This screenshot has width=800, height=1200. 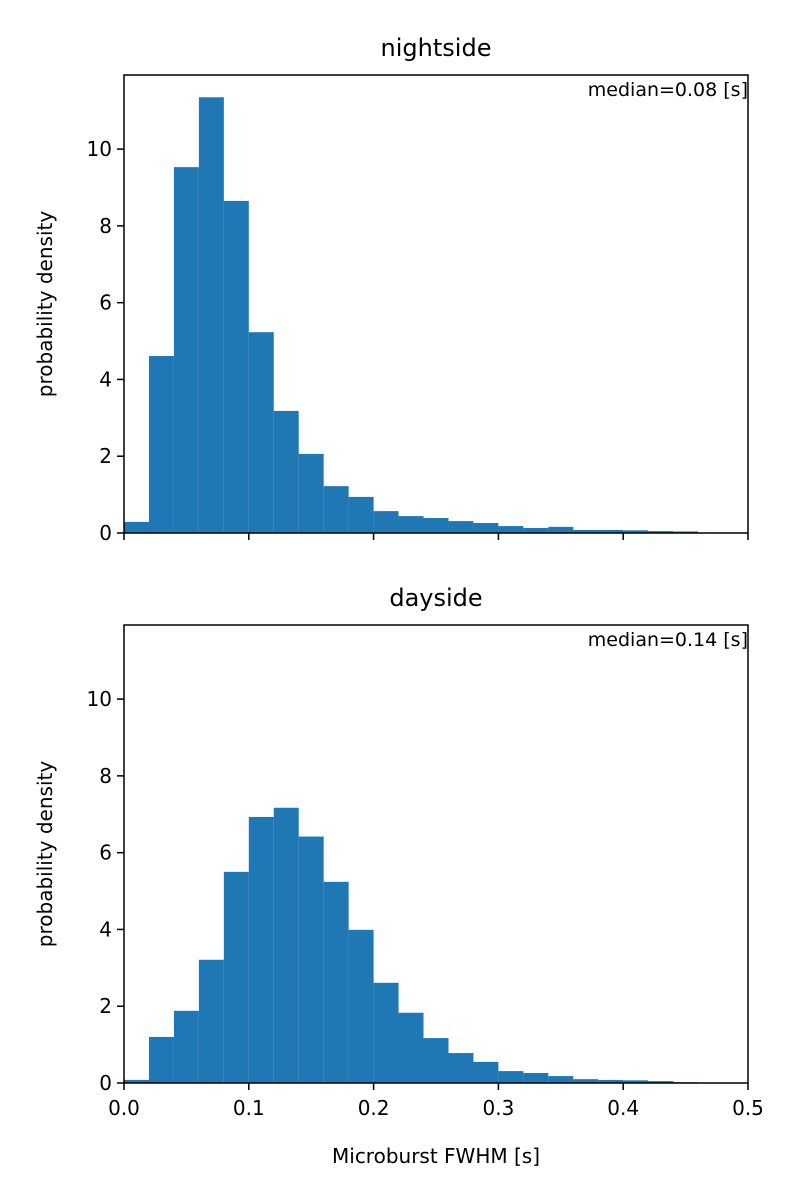 What do you see at coordinates (498, 1108) in the screenshot?
I see `x-tick-label: 0.3` at bounding box center [498, 1108].